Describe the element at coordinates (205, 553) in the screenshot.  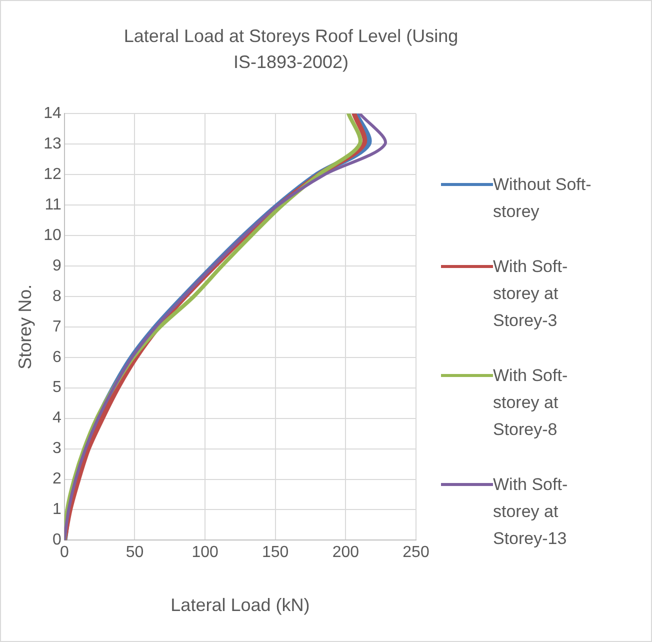
I see `x-tick-label: 100` at that location.